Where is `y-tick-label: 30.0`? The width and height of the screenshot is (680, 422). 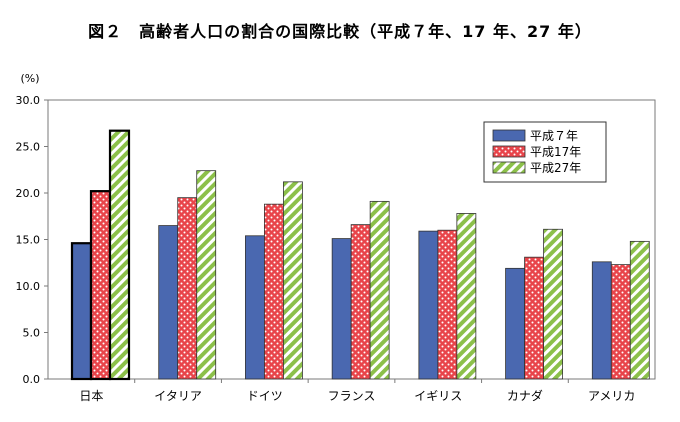
y-tick-label: 30.0 is located at coordinates (28, 100).